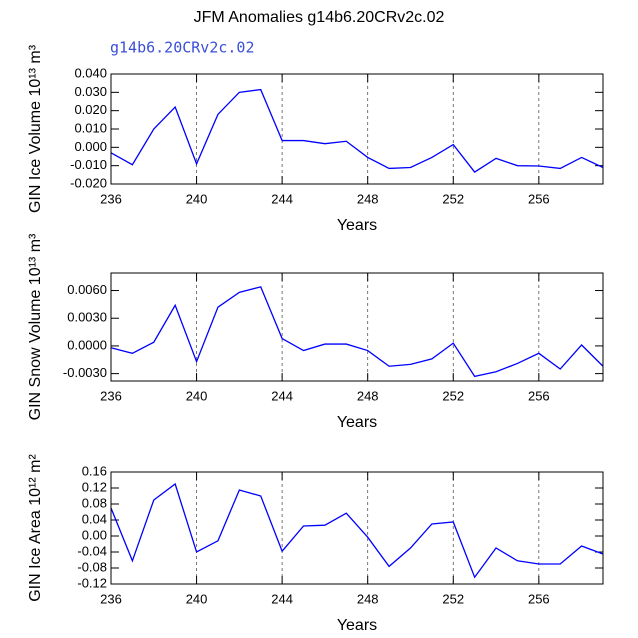  Describe the element at coordinates (85, 372) in the screenshot. I see `y-tick-label: -0.0030` at that location.